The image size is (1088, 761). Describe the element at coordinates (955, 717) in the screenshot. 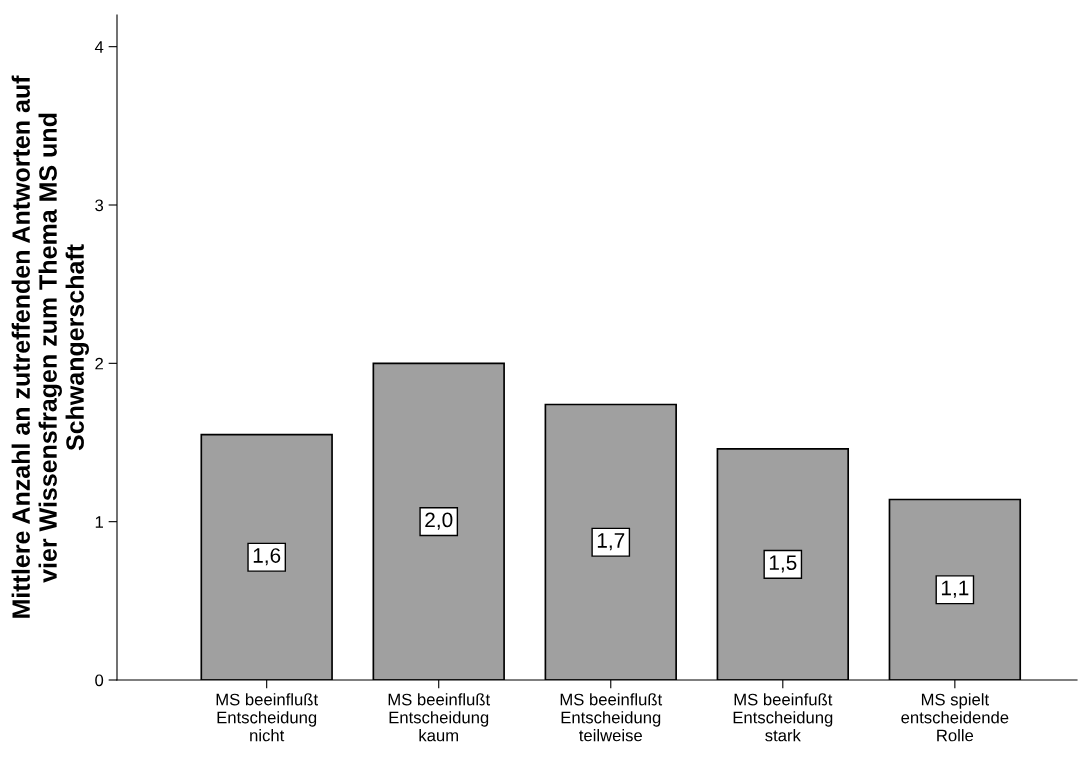

I see `x-tick-label: MS spielt entscheidende Rolle` at that location.